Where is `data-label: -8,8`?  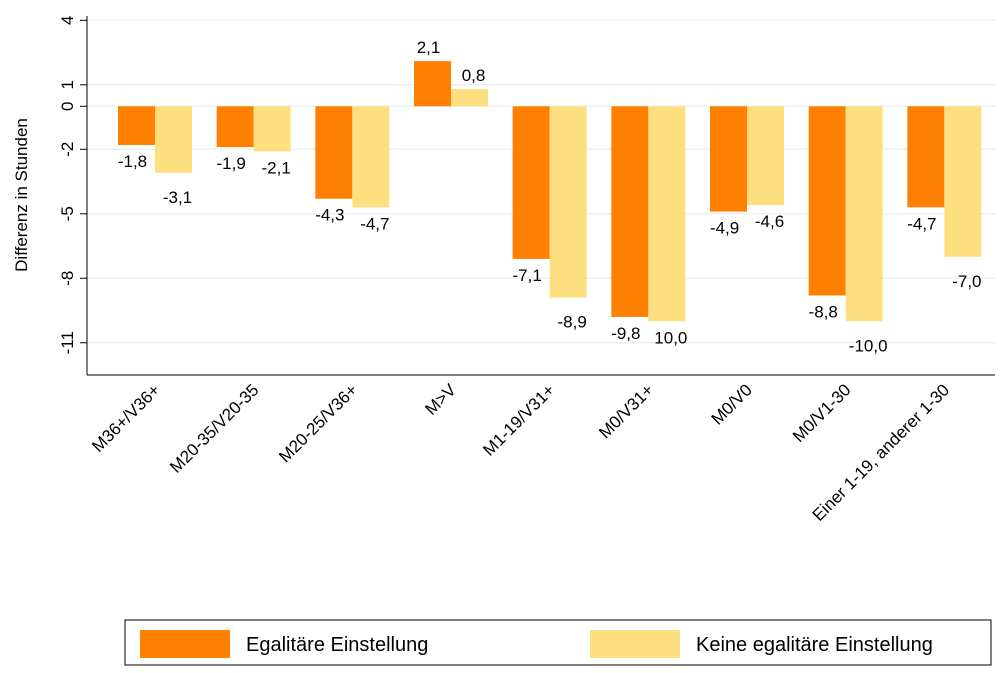 data-label: -8,8 is located at coordinates (823, 311).